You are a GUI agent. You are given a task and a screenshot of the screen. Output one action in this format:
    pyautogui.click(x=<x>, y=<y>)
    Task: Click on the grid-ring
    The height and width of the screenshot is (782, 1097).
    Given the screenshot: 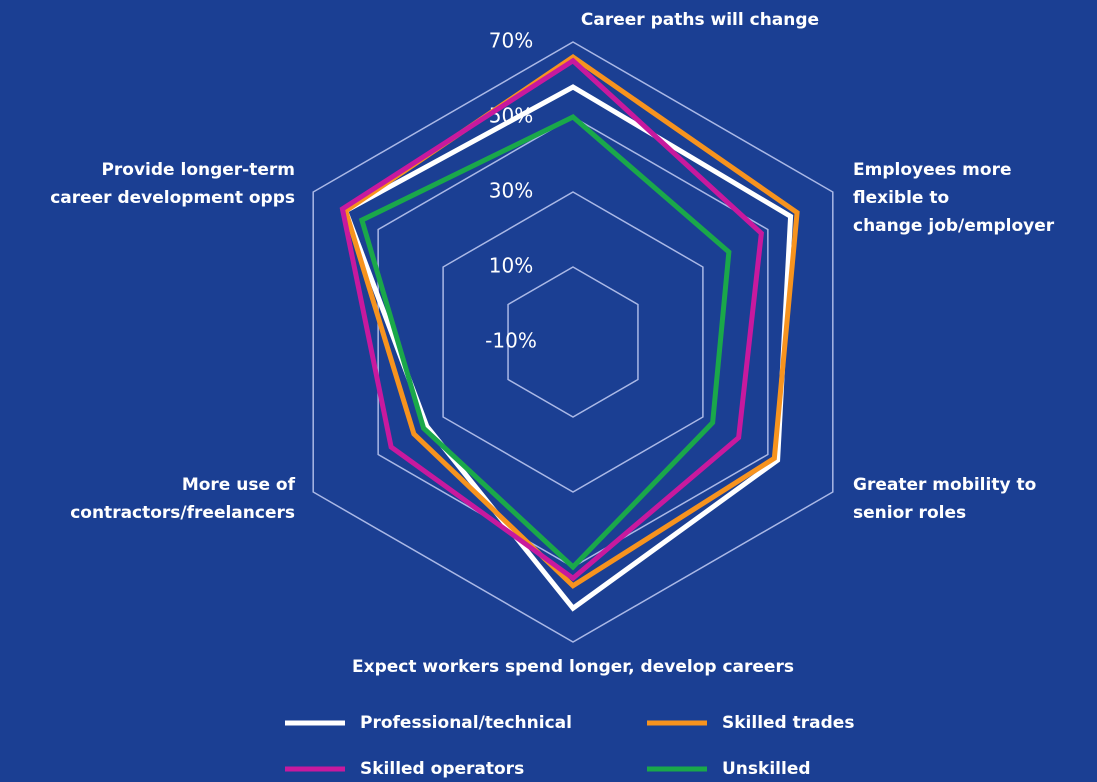 What is the action you would take?
    pyautogui.click(x=573, y=342)
    